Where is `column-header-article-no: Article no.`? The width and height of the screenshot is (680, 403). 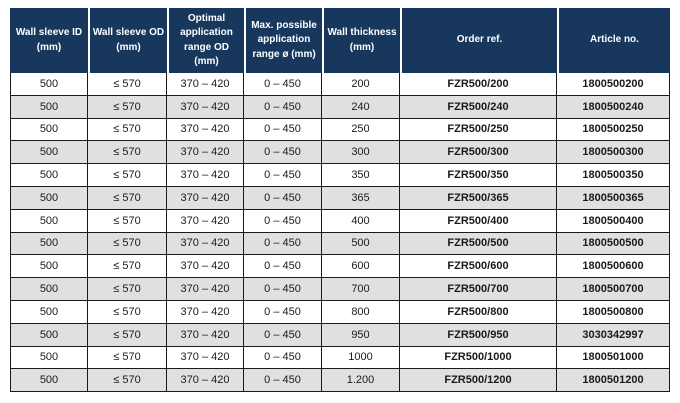 column-header-article-no: Article no. is located at coordinates (613, 40).